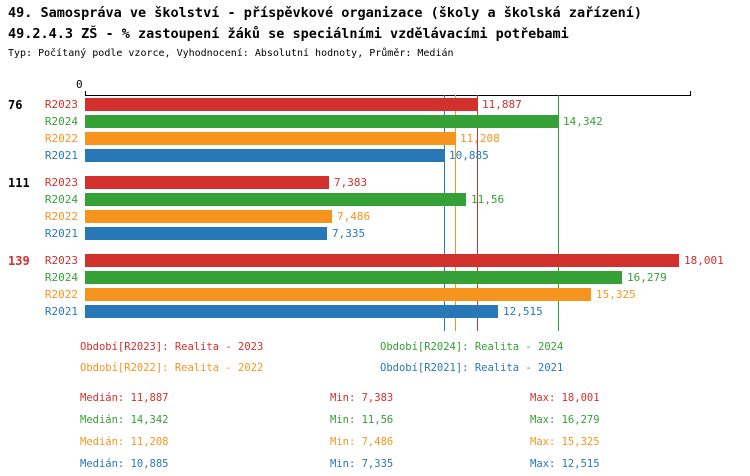  What do you see at coordinates (472, 368) in the screenshot?
I see `legend-item-r2021: Období[R2021]: Realita - 2021` at bounding box center [472, 368].